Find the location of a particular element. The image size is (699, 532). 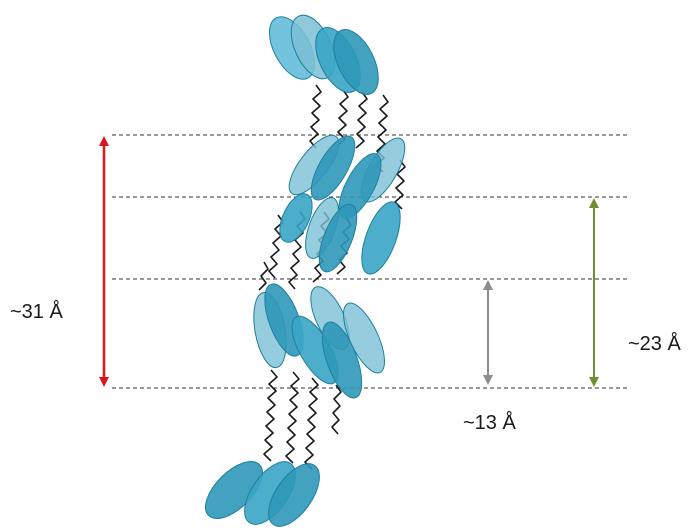

dimension-label-23: ~23 Å is located at coordinates (654, 344).